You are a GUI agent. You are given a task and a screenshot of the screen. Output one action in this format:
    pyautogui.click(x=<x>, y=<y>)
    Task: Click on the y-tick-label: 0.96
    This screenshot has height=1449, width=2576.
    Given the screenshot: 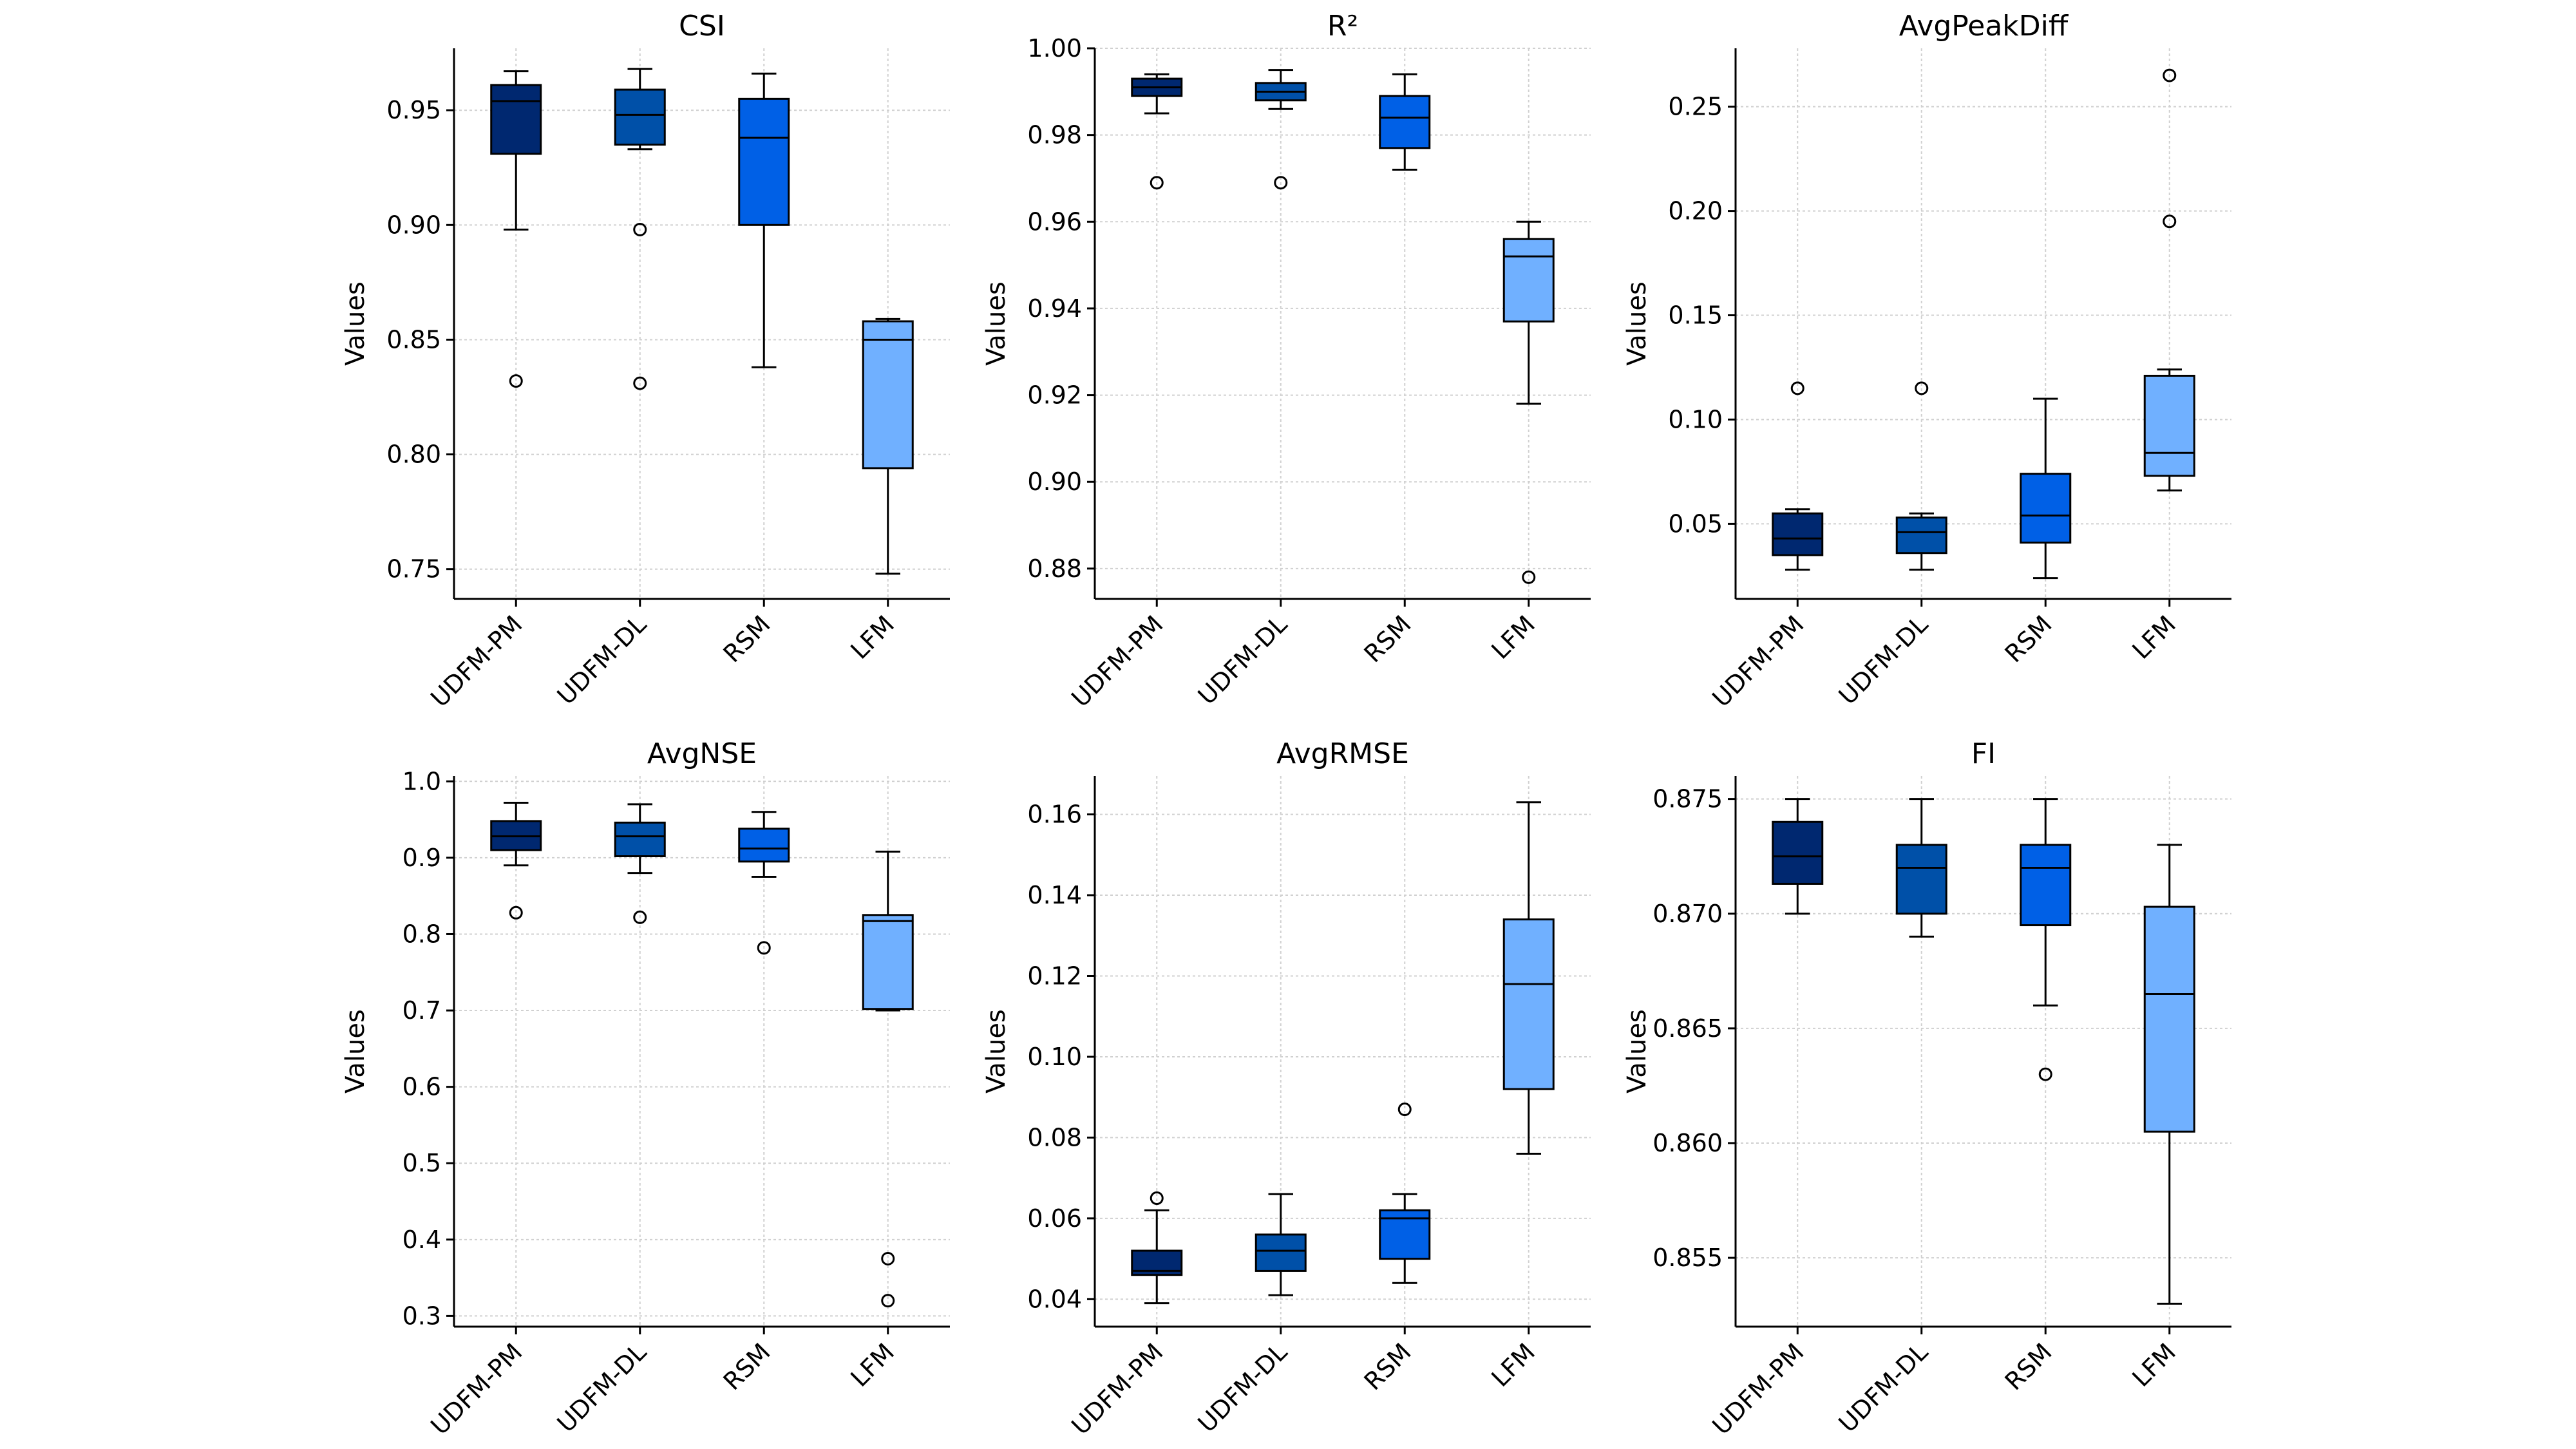 What is the action you would take?
    pyautogui.click(x=1054, y=222)
    